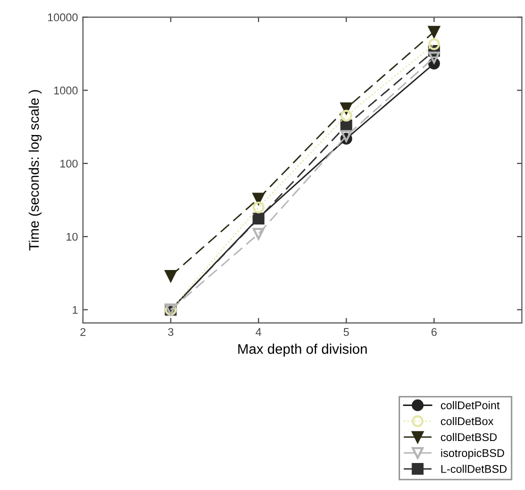  Describe the element at coordinates (470, 405) in the screenshot. I see `legend-label: collDetPoint` at that location.